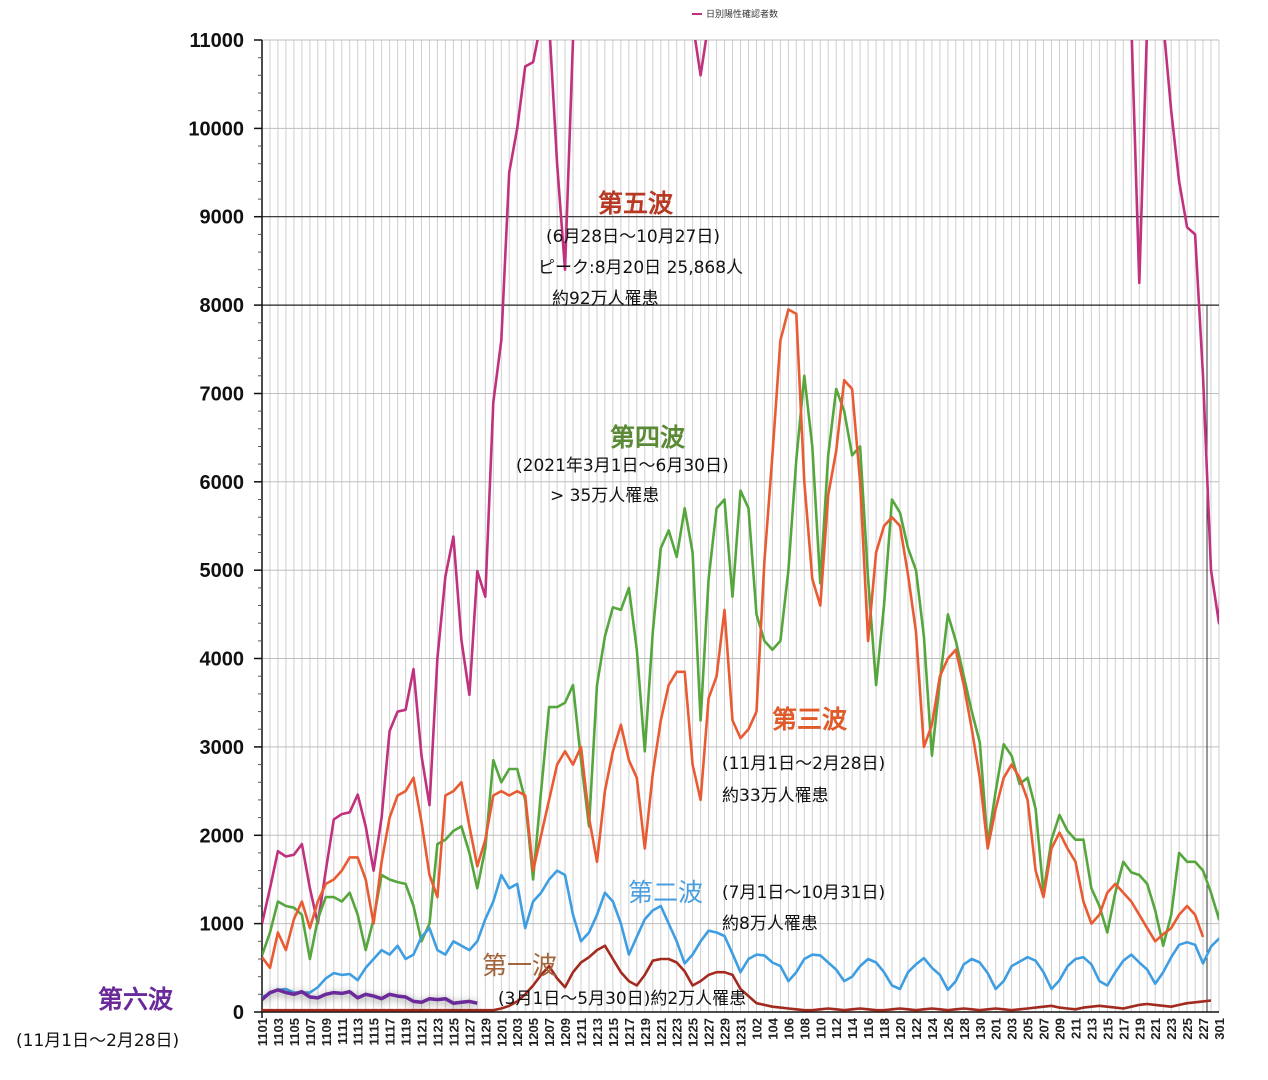 The height and width of the screenshot is (1080, 1268). What do you see at coordinates (216, 129) in the screenshot?
I see `y-tick-label: 10000` at bounding box center [216, 129].